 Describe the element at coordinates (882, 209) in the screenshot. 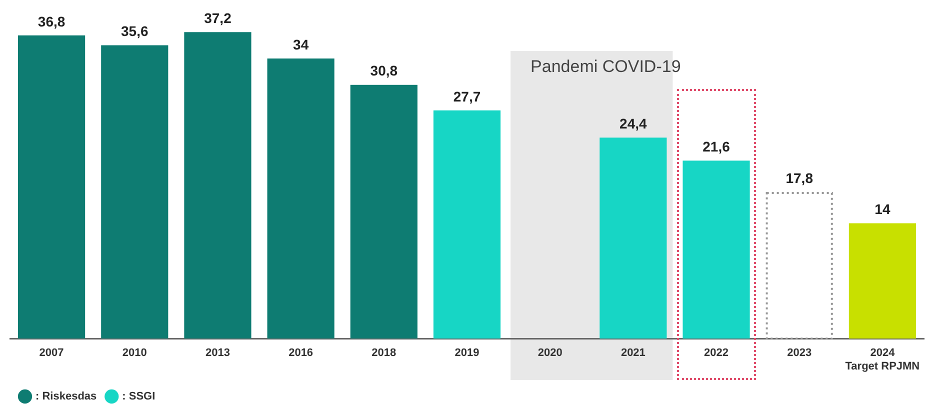

I see `data-label: 14` at that location.